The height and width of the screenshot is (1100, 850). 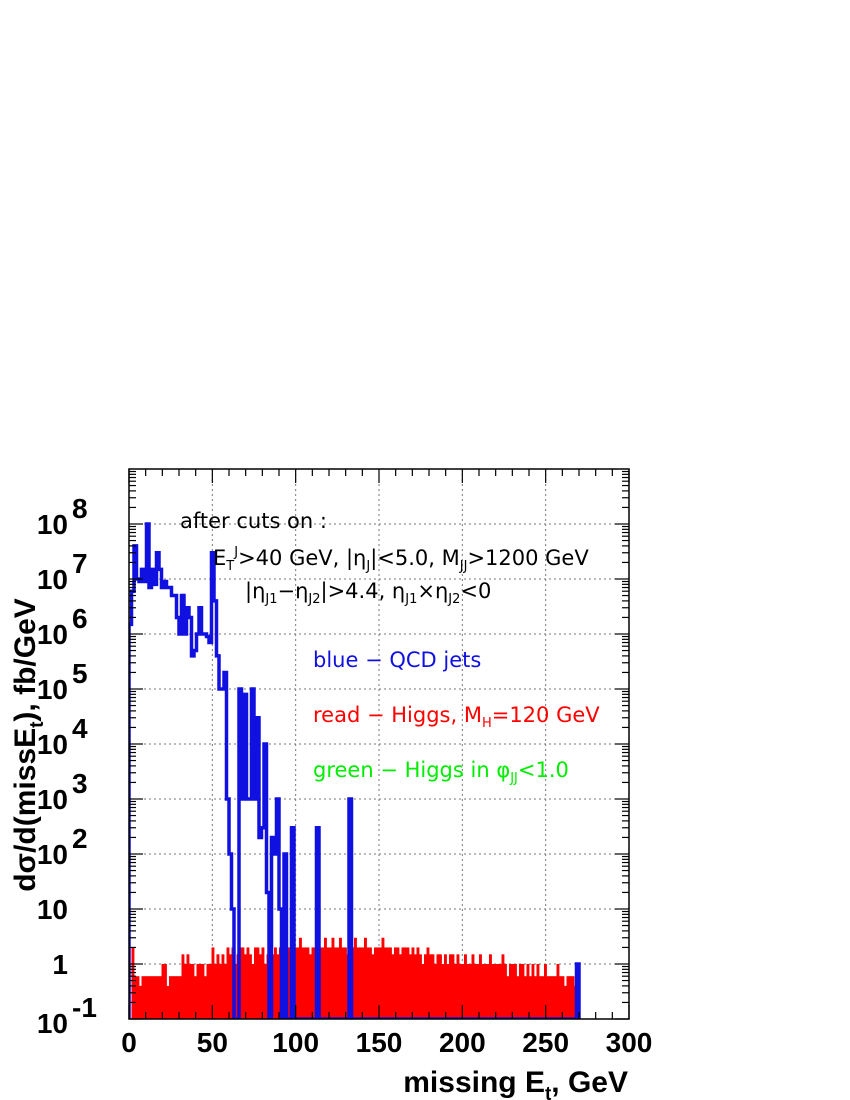 What do you see at coordinates (295, 1042) in the screenshot?
I see `x-tick-label: 100` at bounding box center [295, 1042].